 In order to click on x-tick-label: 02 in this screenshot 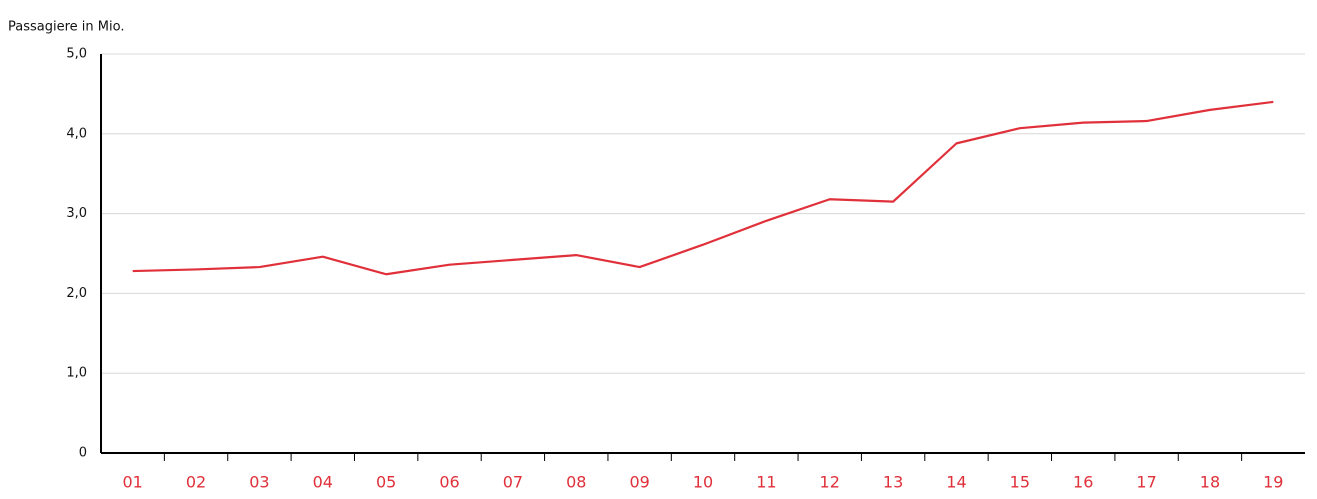, I will do `click(196, 482)`.